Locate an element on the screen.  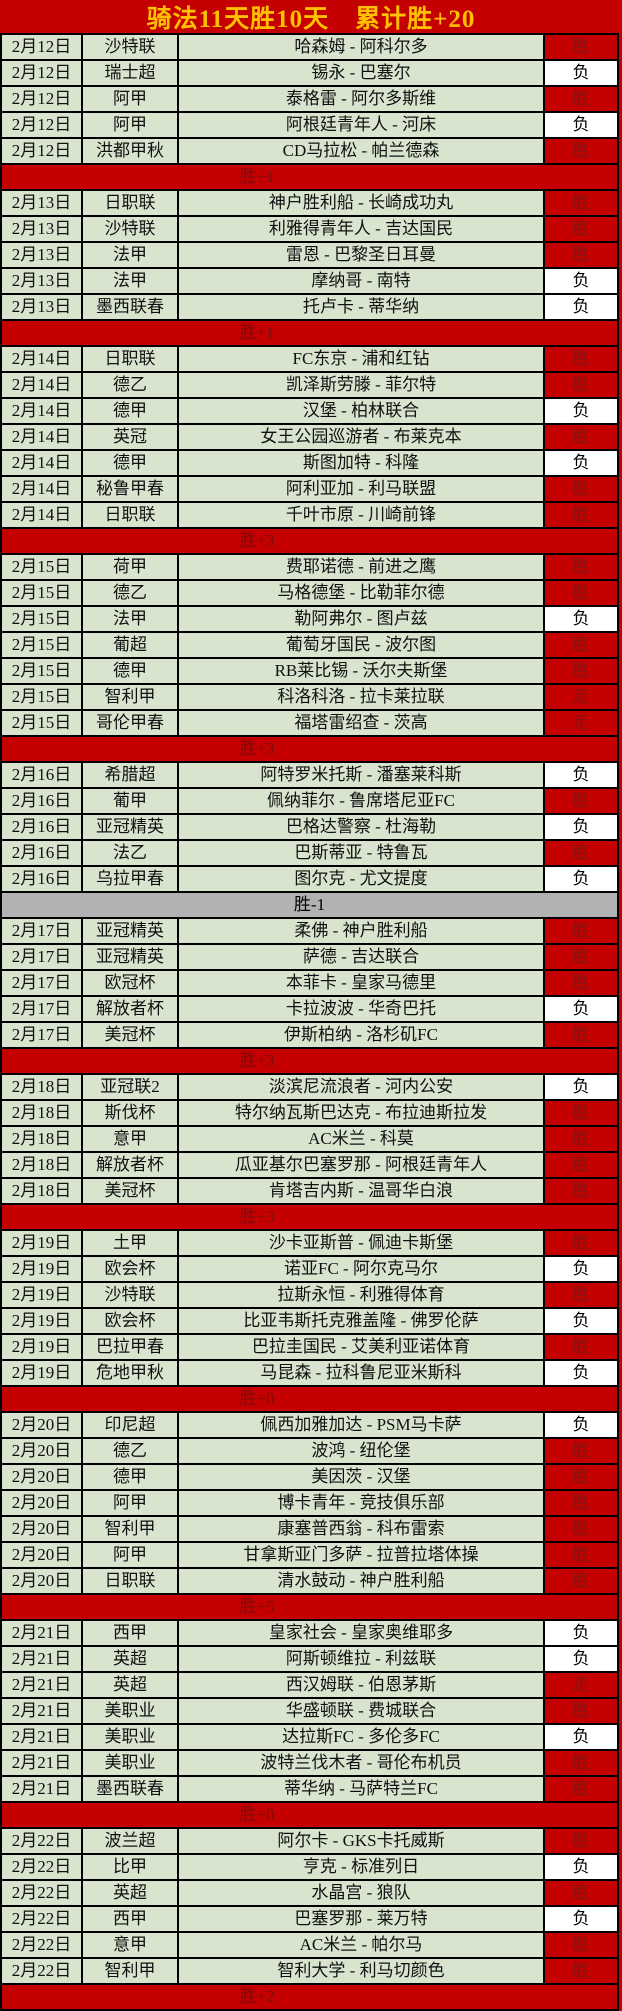
match-row: 2月16日 葡甲 佩纳菲尔 - 鲁席塔尼亚FC 胜 is located at coordinates (309, 801).